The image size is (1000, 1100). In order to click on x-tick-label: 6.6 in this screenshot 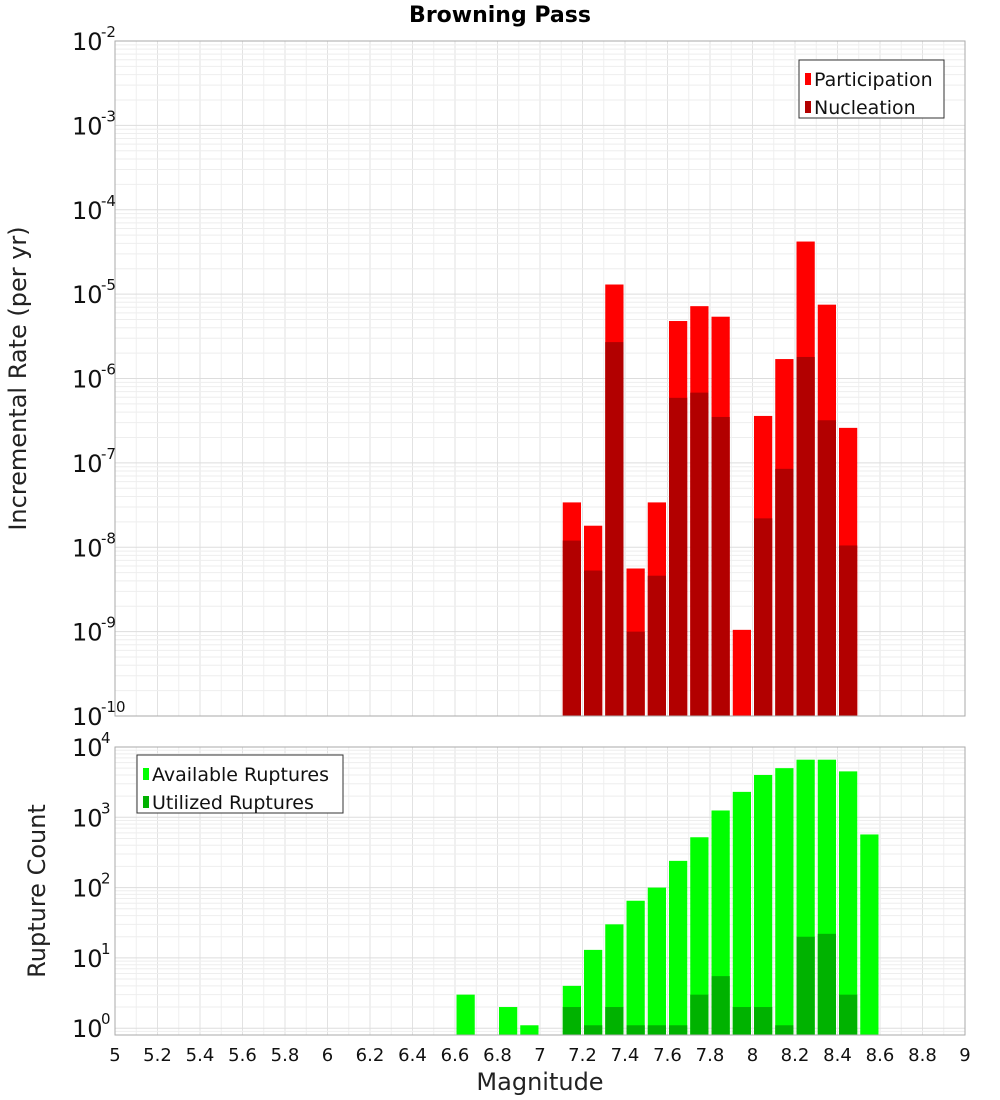, I will do `click(455, 1055)`.